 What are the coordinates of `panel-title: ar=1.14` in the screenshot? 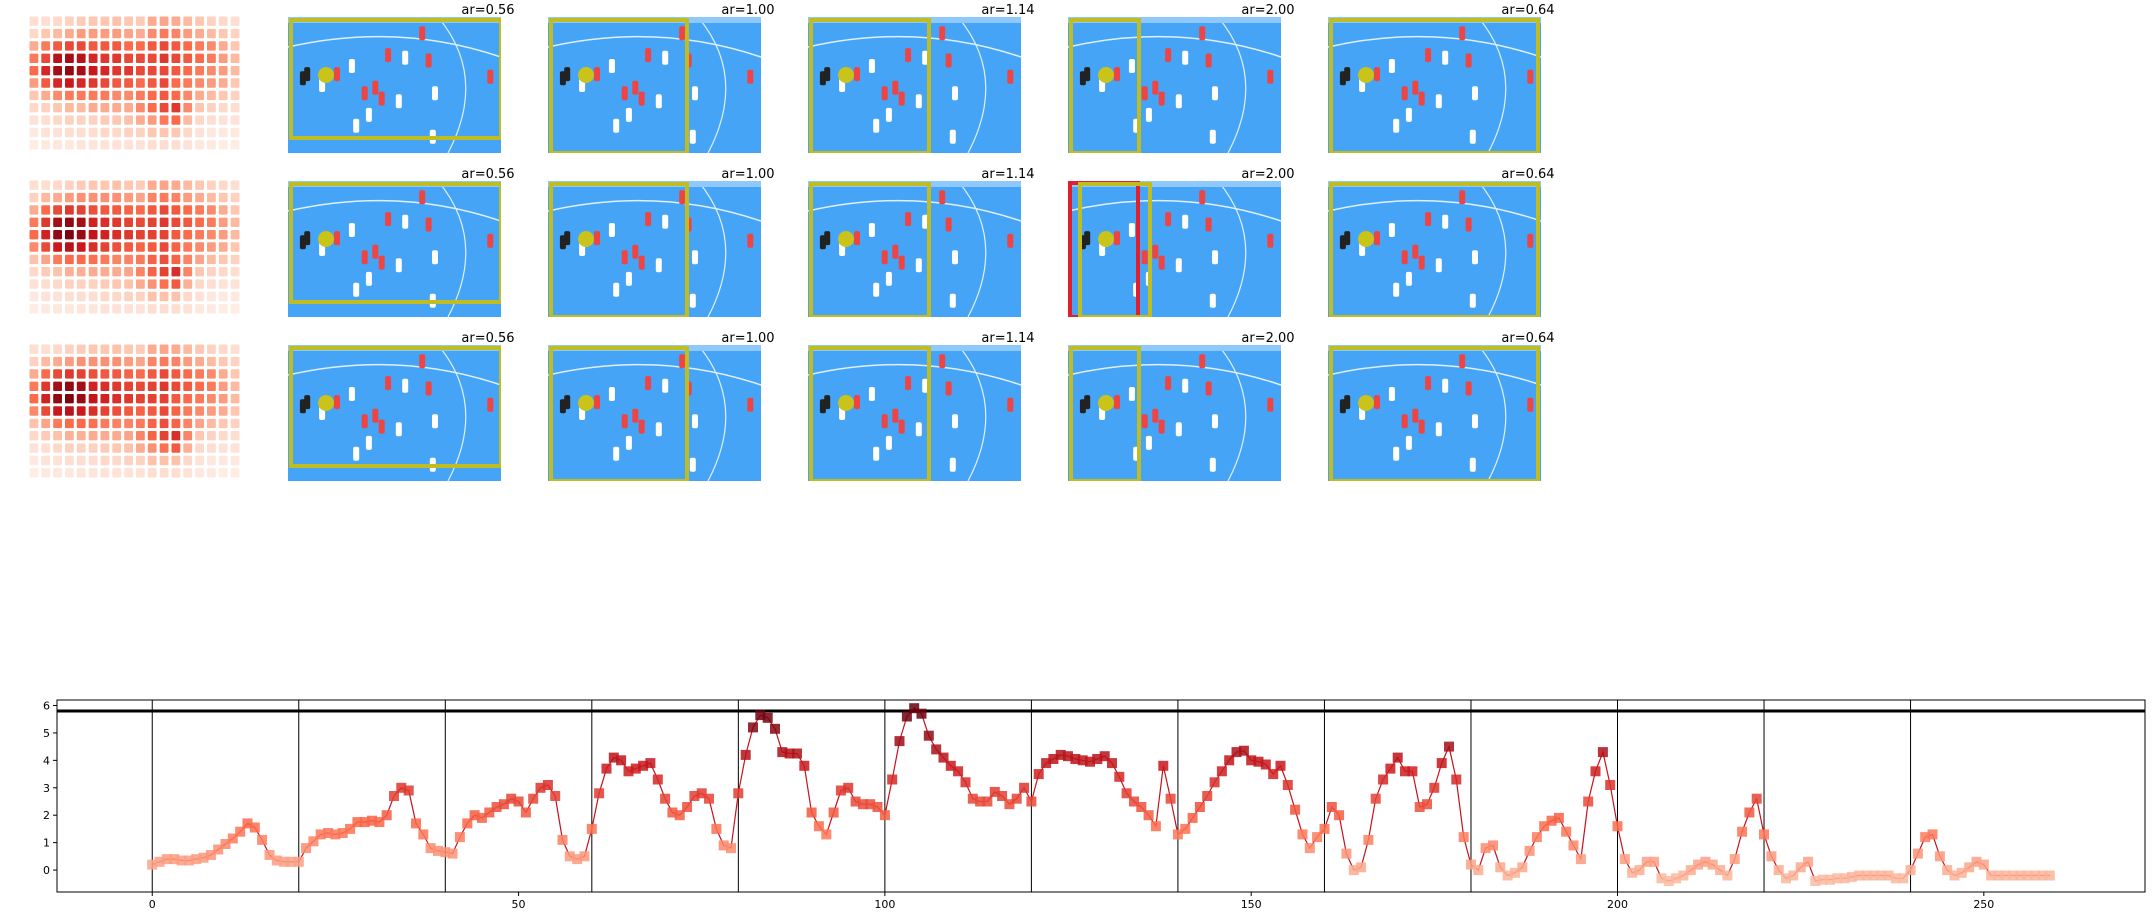 It's located at (1008, 174).